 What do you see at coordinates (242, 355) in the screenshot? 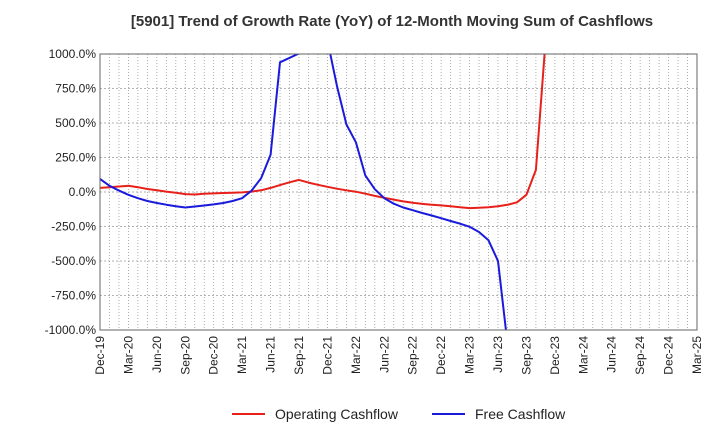
I see `x-tick-label: Mar-21` at bounding box center [242, 355].